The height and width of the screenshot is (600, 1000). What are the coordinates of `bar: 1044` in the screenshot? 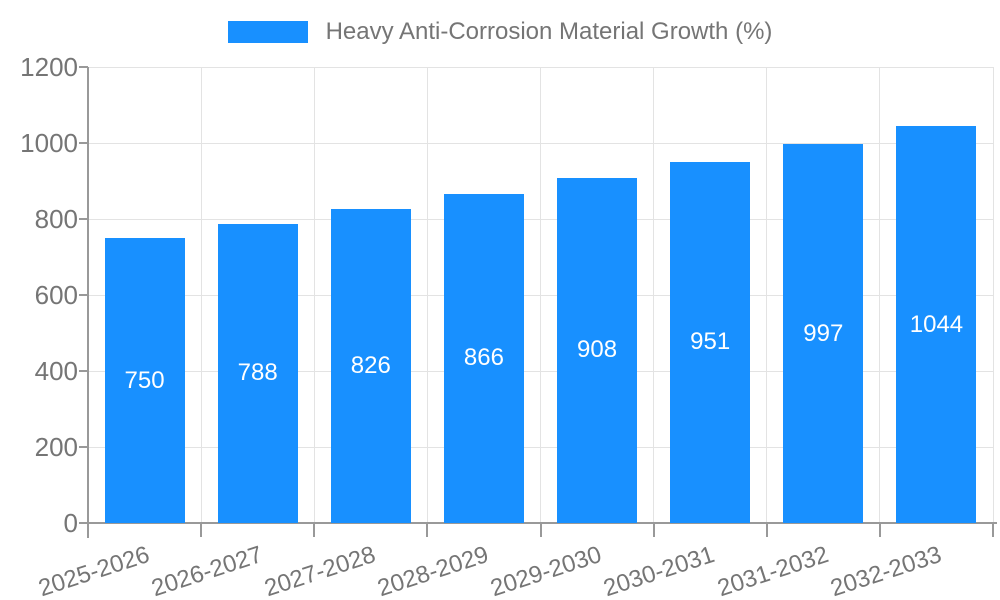 It's located at (936, 324).